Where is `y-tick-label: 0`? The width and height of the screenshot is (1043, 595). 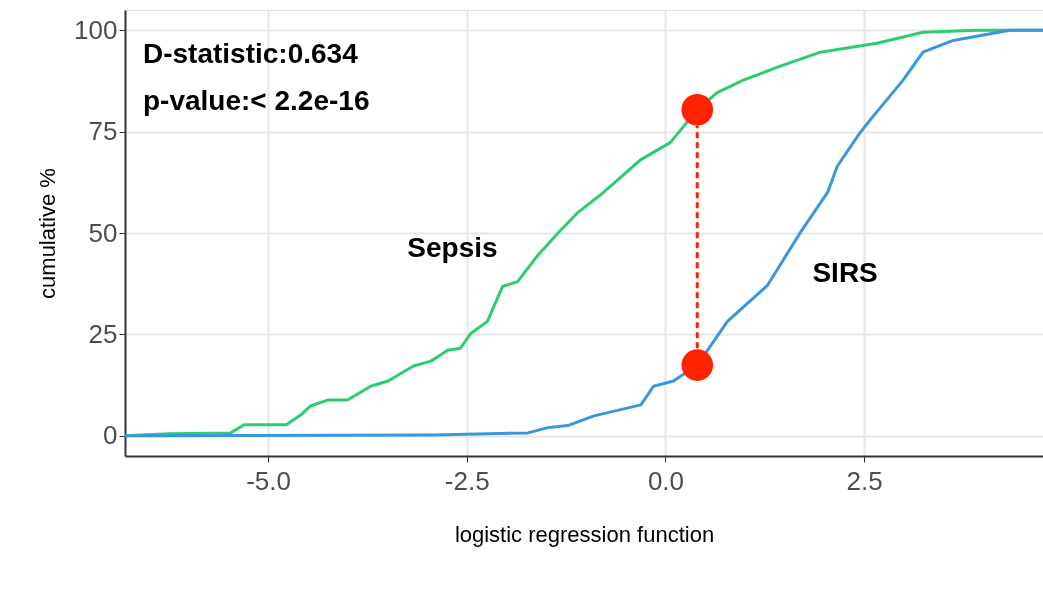
y-tick-label: 0 is located at coordinates (110, 435).